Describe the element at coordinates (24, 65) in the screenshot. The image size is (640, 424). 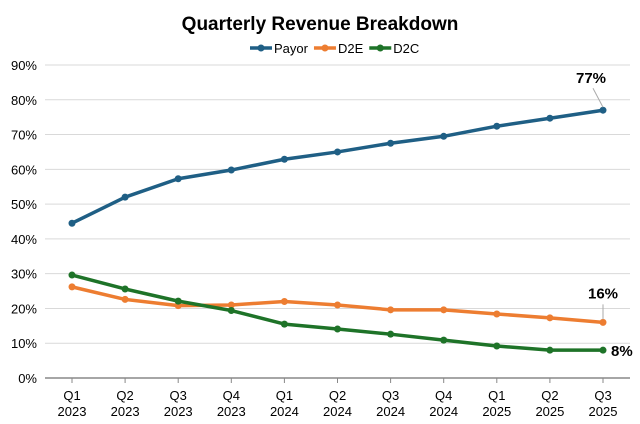
I see `y-tick-label: 90%` at that location.